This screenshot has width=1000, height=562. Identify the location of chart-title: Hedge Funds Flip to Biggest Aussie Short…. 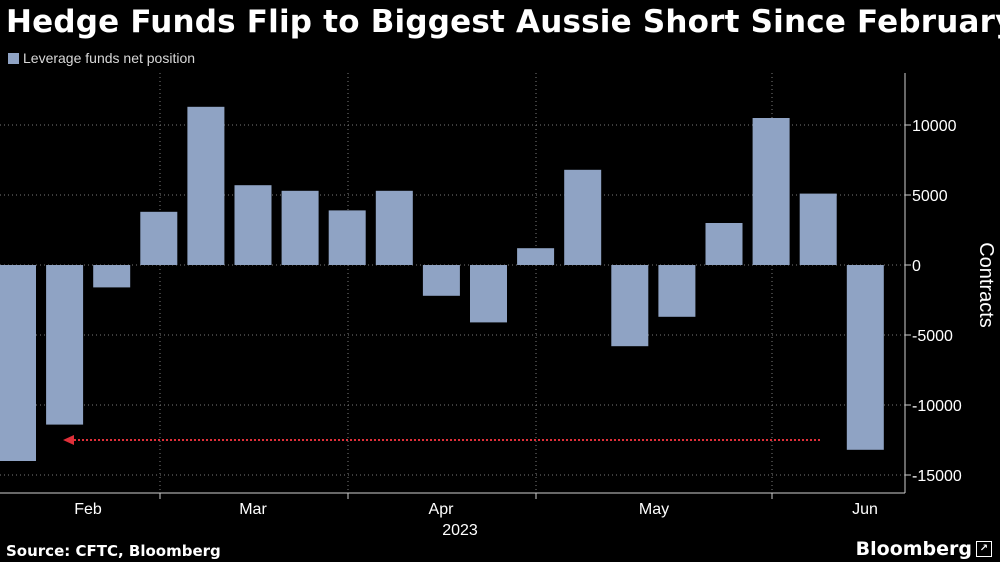
(503, 22).